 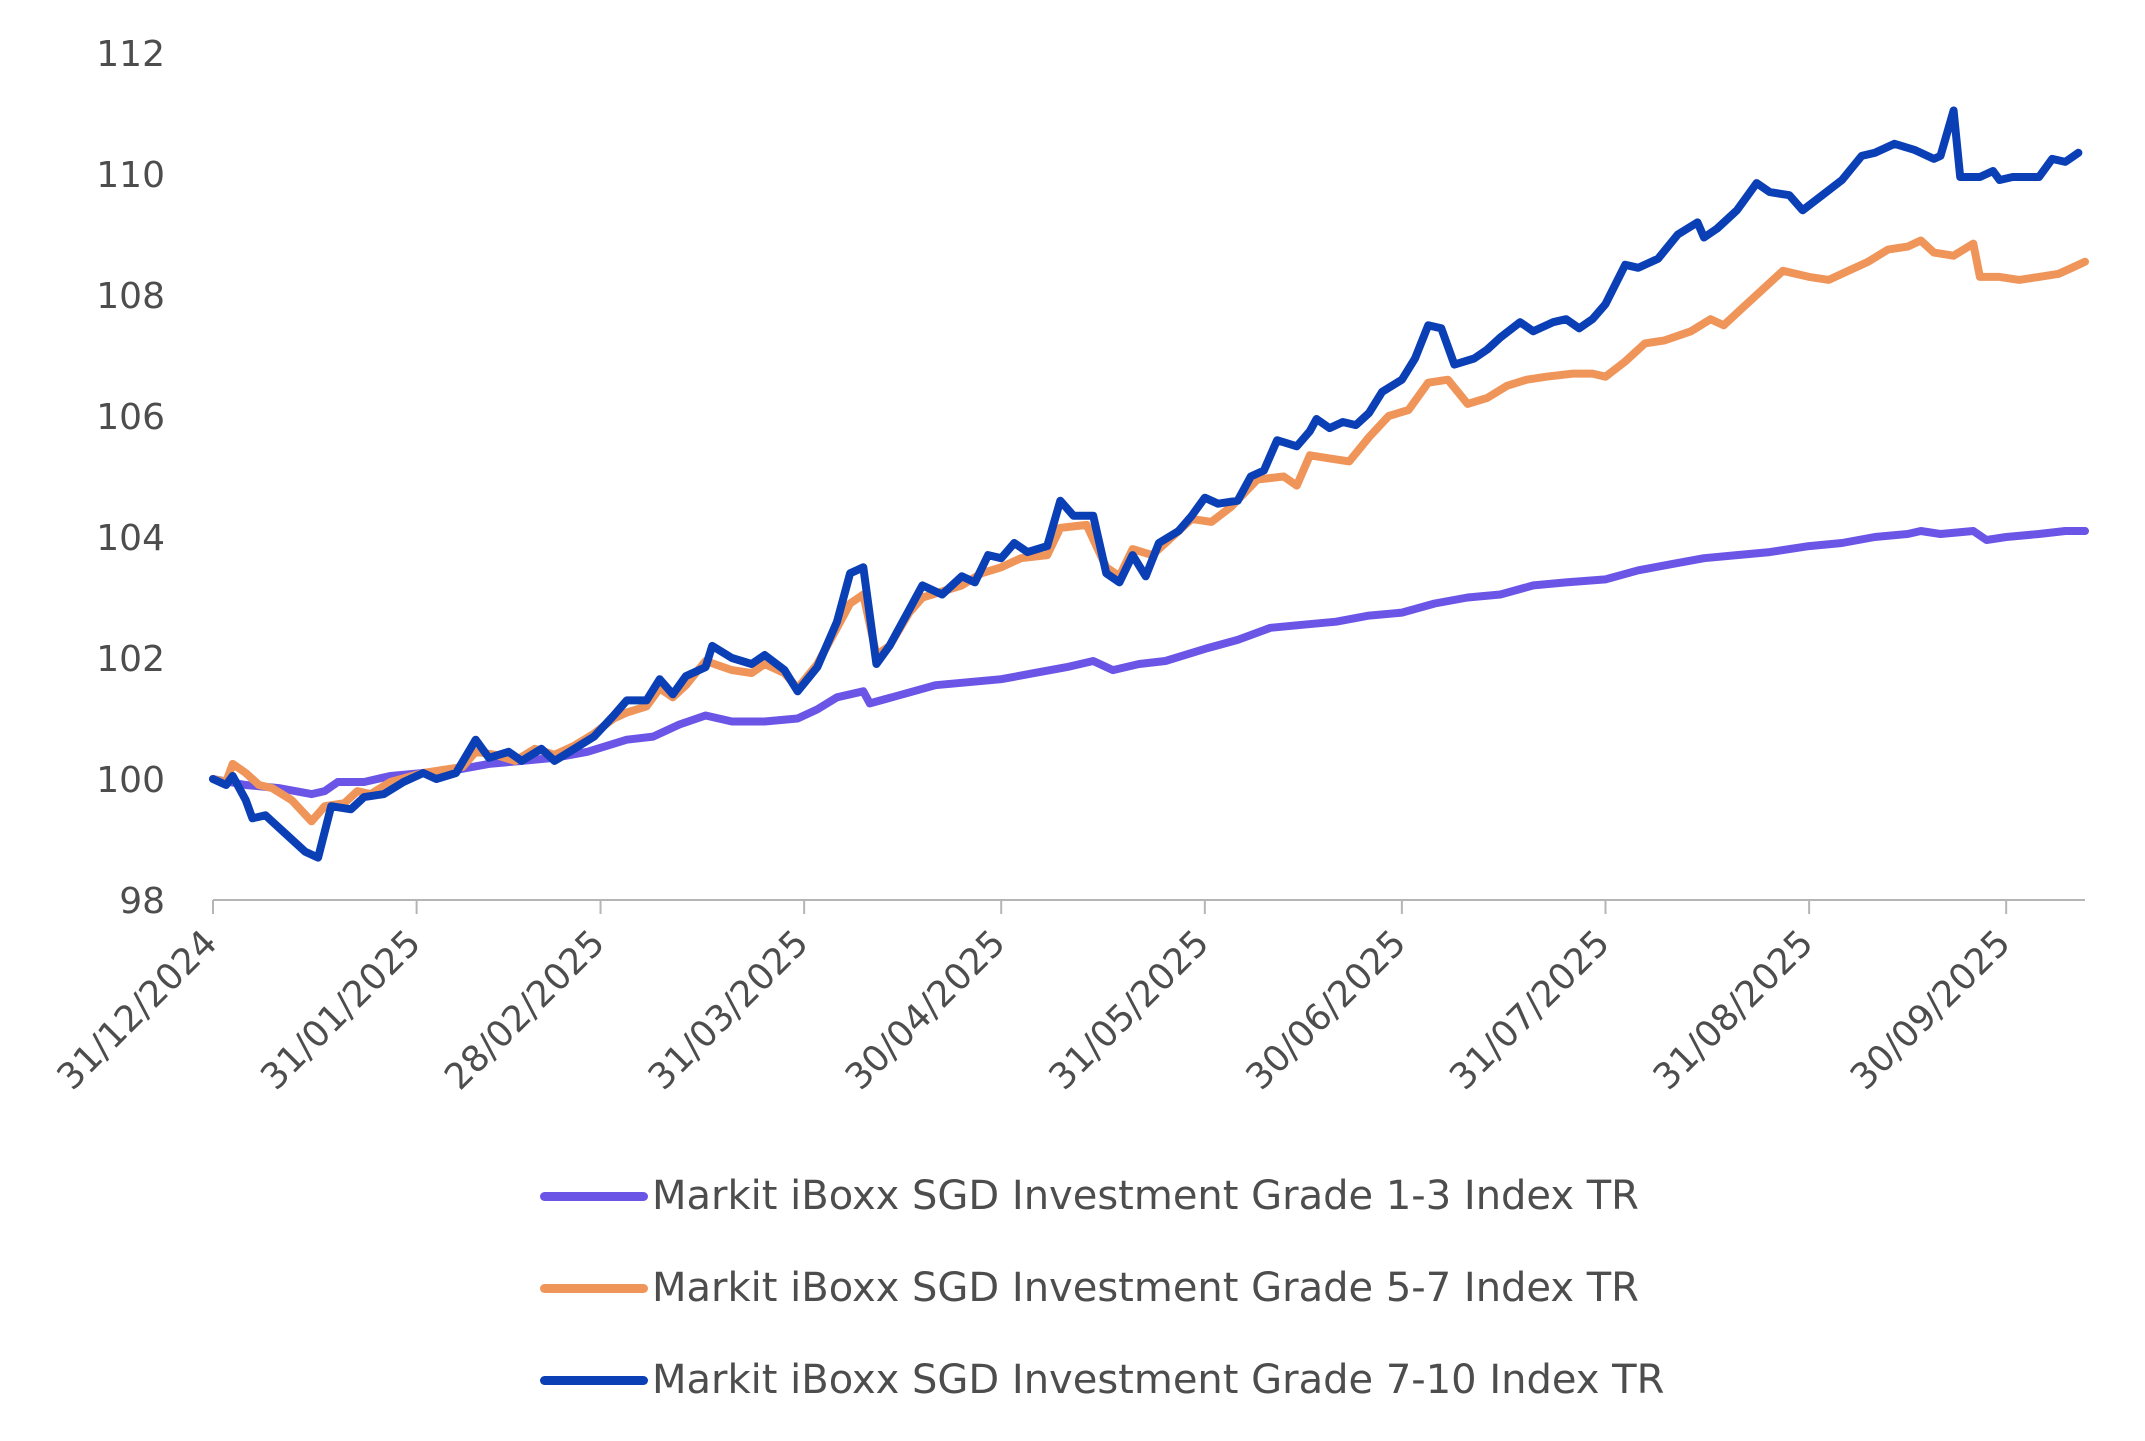 I want to click on y-tick-label: 104, so click(x=130, y=538).